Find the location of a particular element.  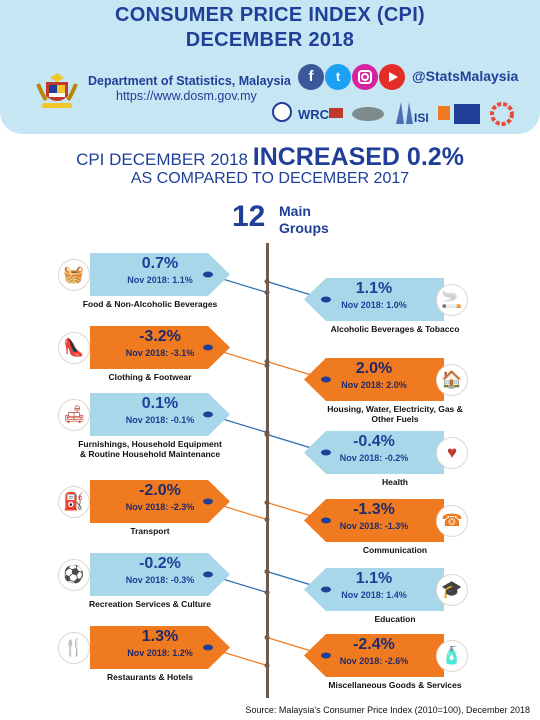

wrc-logo-badge is located at coordinates (336, 113).